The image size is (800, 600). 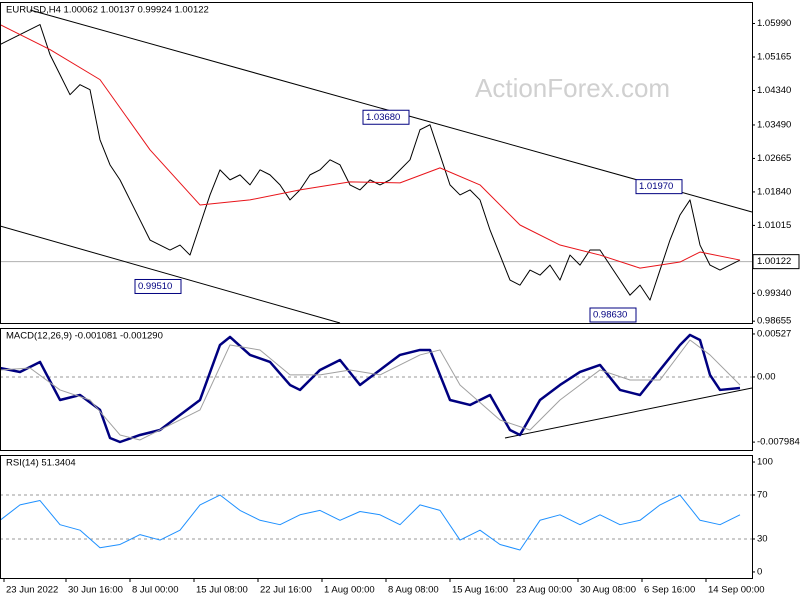 I want to click on x-tick-label: 30 Jun 16:00, so click(x=95, y=590).